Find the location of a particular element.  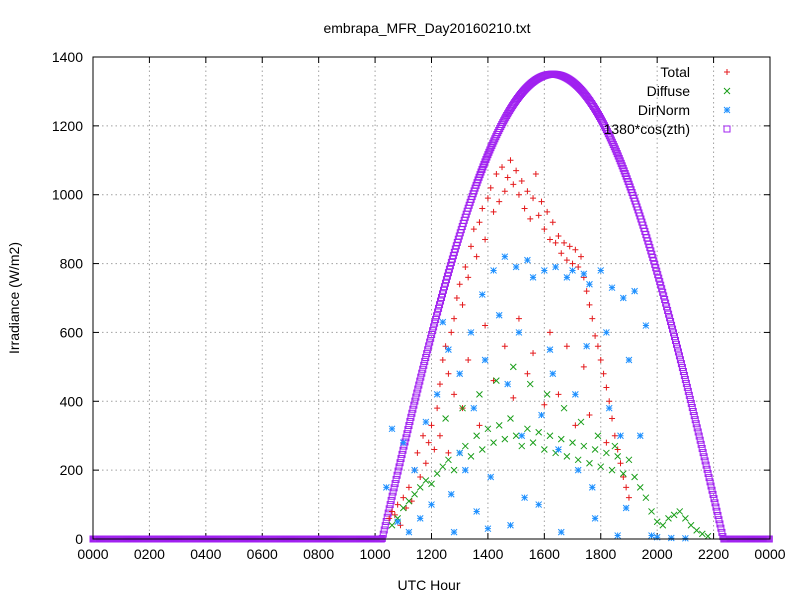

x-tick-label: 2000 is located at coordinates (657, 554).